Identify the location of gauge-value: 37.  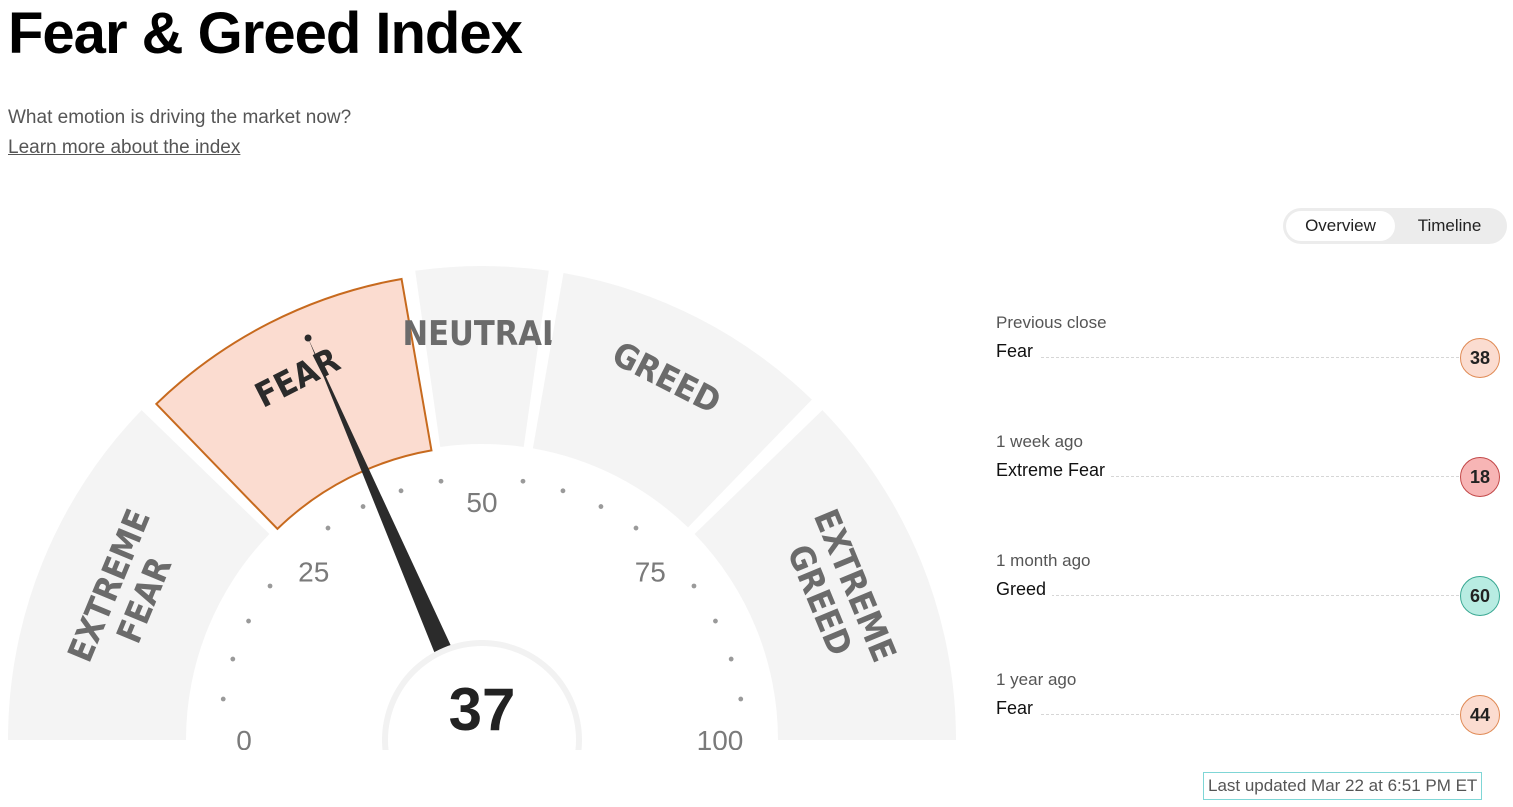
(482, 709).